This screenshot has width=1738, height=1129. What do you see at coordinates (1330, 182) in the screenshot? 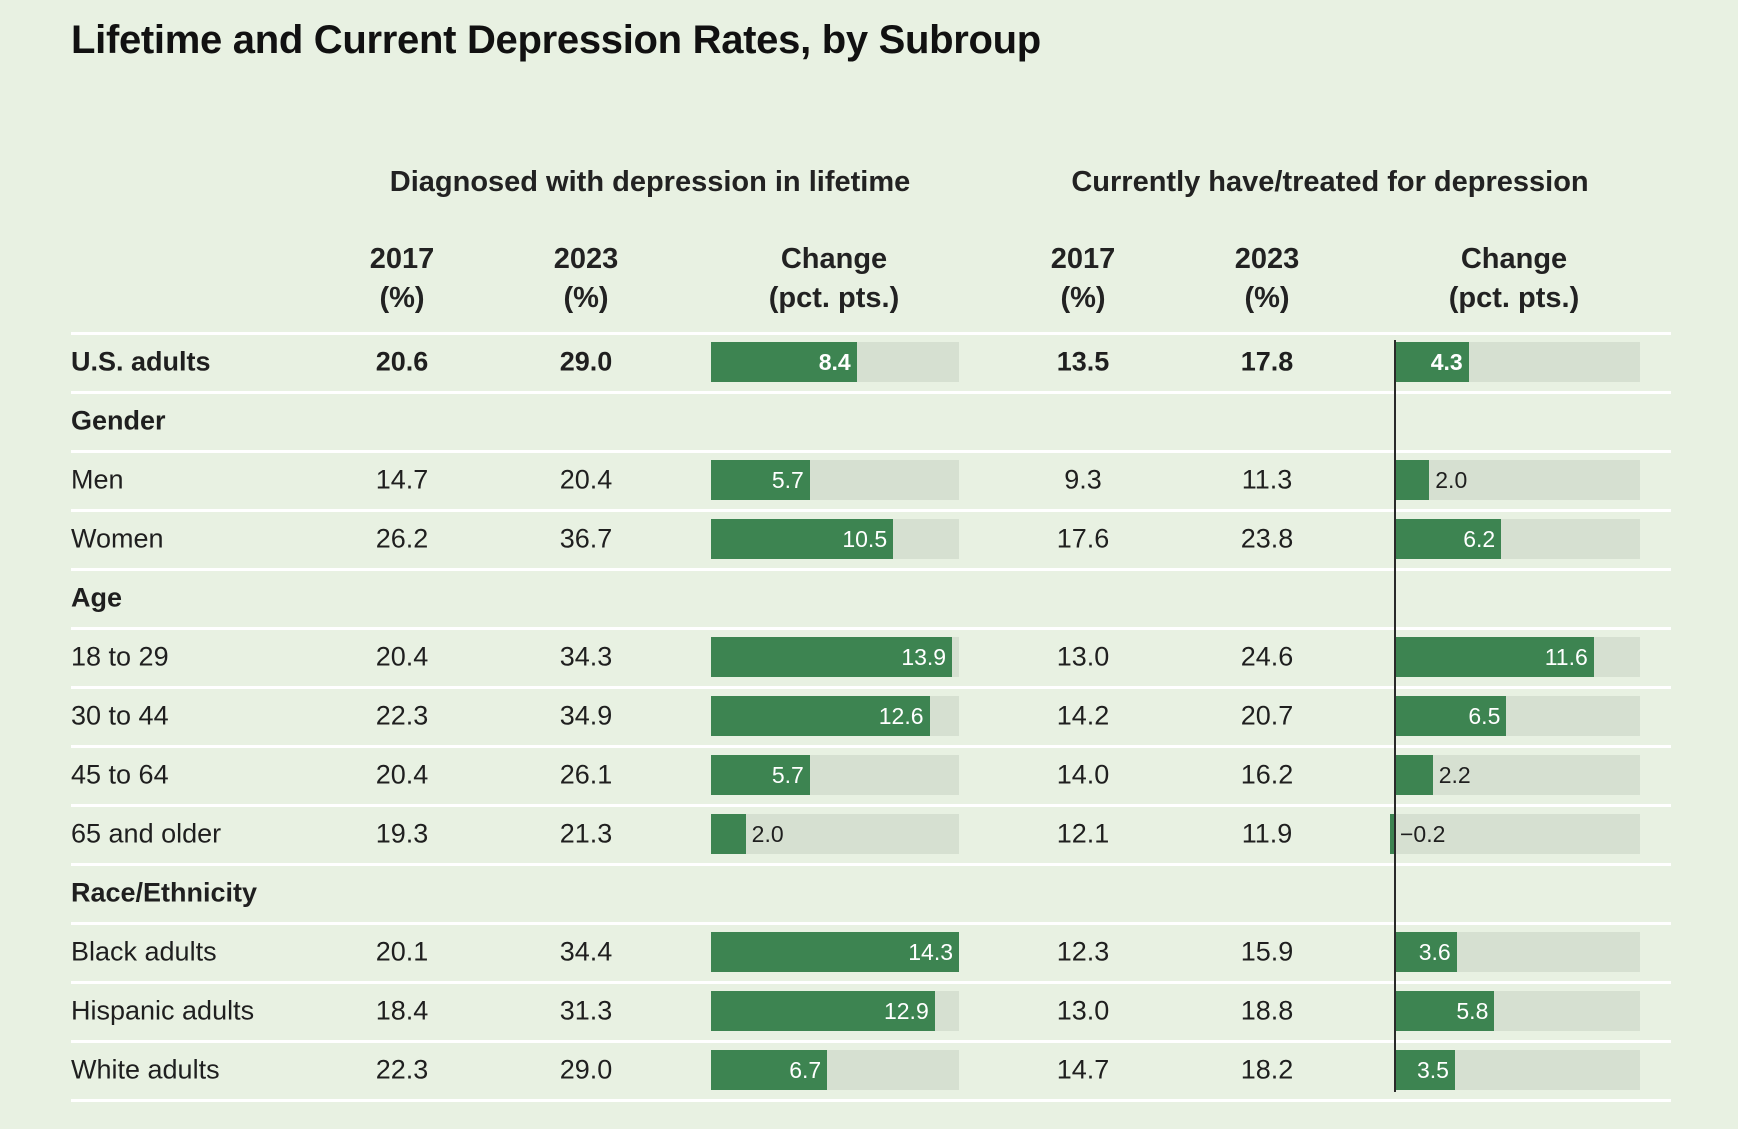
I see `group-header-current: Currently have/treated for depression` at bounding box center [1330, 182].